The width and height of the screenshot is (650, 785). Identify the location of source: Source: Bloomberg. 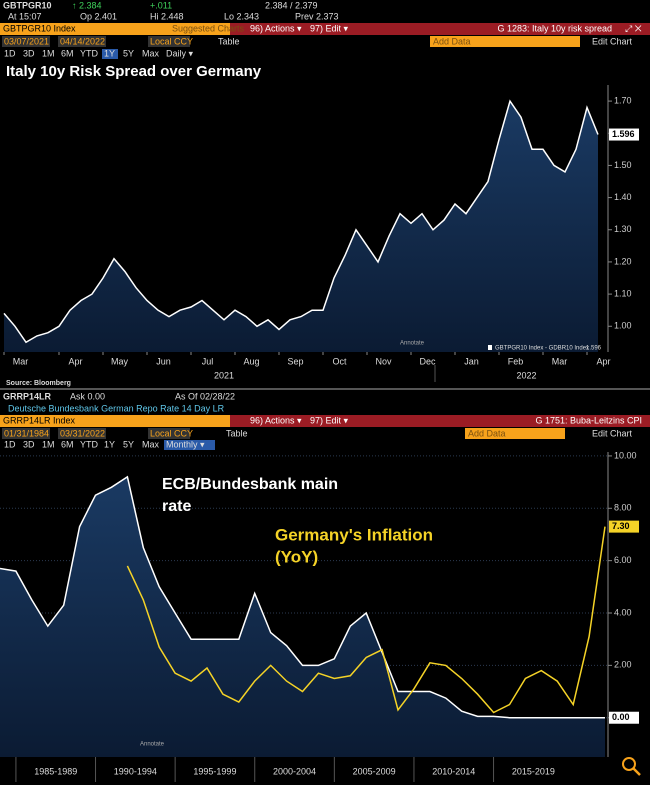
(38, 383).